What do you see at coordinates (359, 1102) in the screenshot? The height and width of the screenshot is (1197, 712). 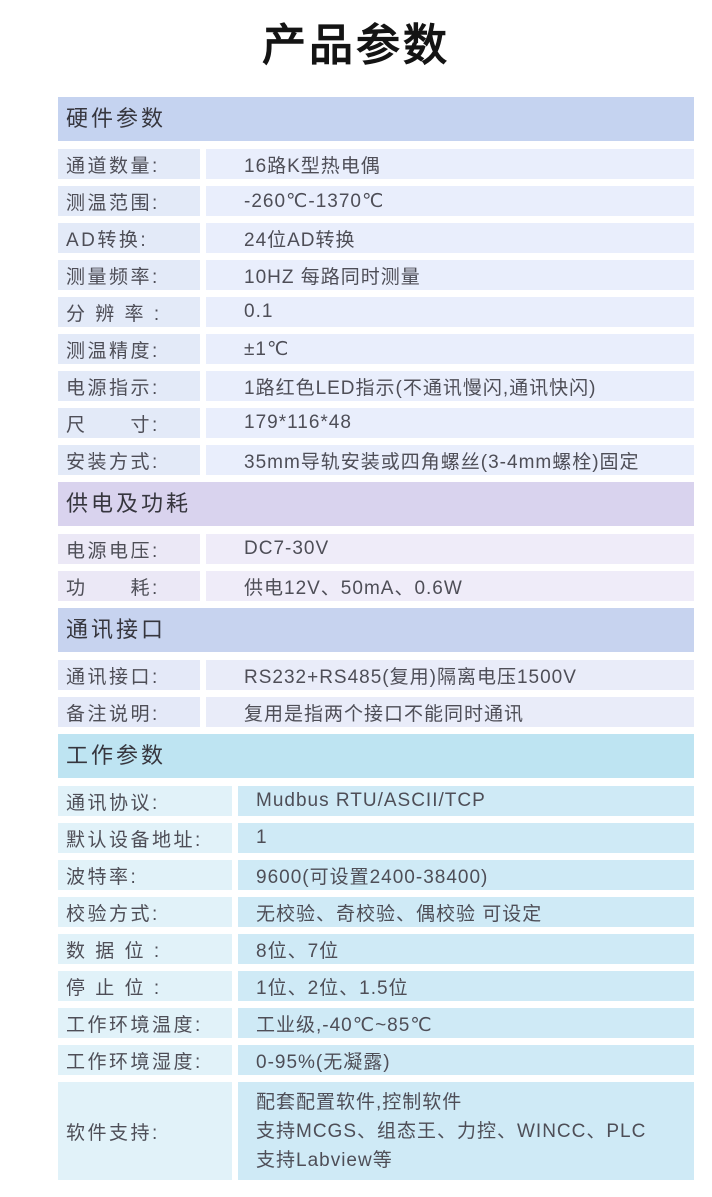 I see `spec-value-line: 配套配置软件,控制软件` at bounding box center [359, 1102].